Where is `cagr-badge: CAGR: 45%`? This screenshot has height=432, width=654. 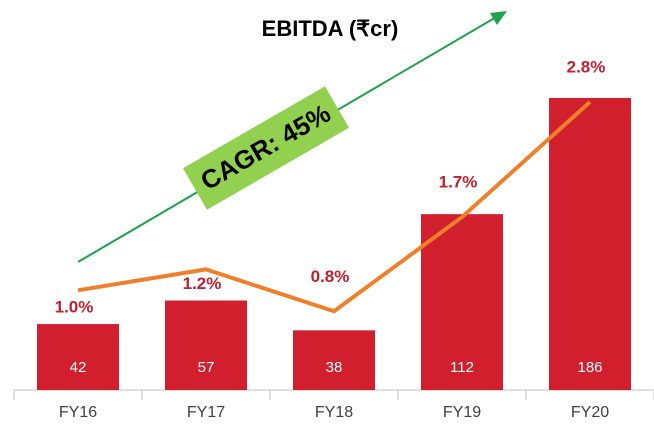 cagr-badge: CAGR: 45% is located at coordinates (266, 148).